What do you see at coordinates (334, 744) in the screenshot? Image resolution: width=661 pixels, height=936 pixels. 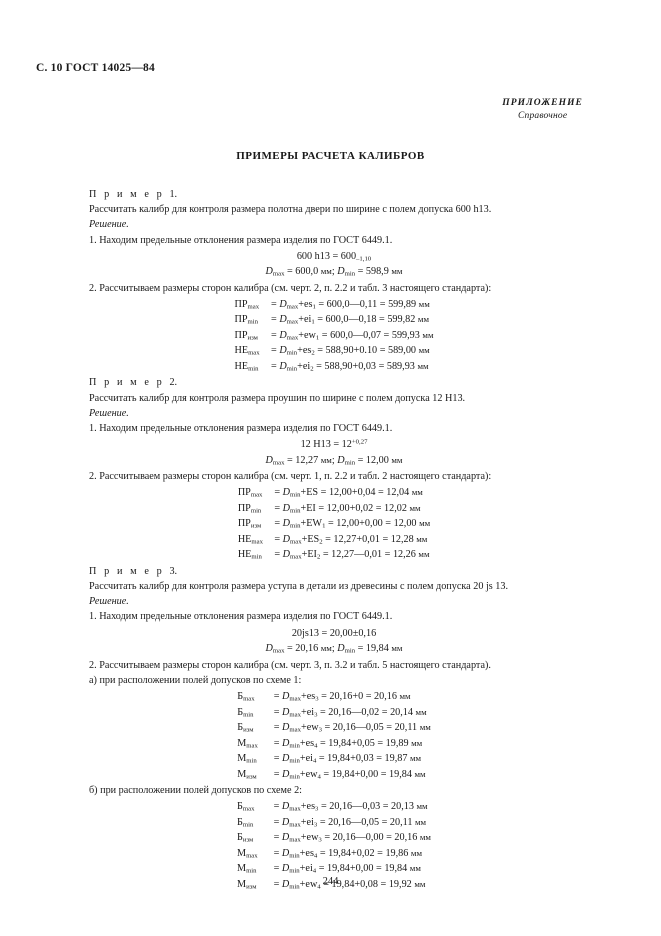 I see `formula-line: Мmax = Dmin+es4 = 19,84+0,05 = 19,89 мм` at bounding box center [334, 744].